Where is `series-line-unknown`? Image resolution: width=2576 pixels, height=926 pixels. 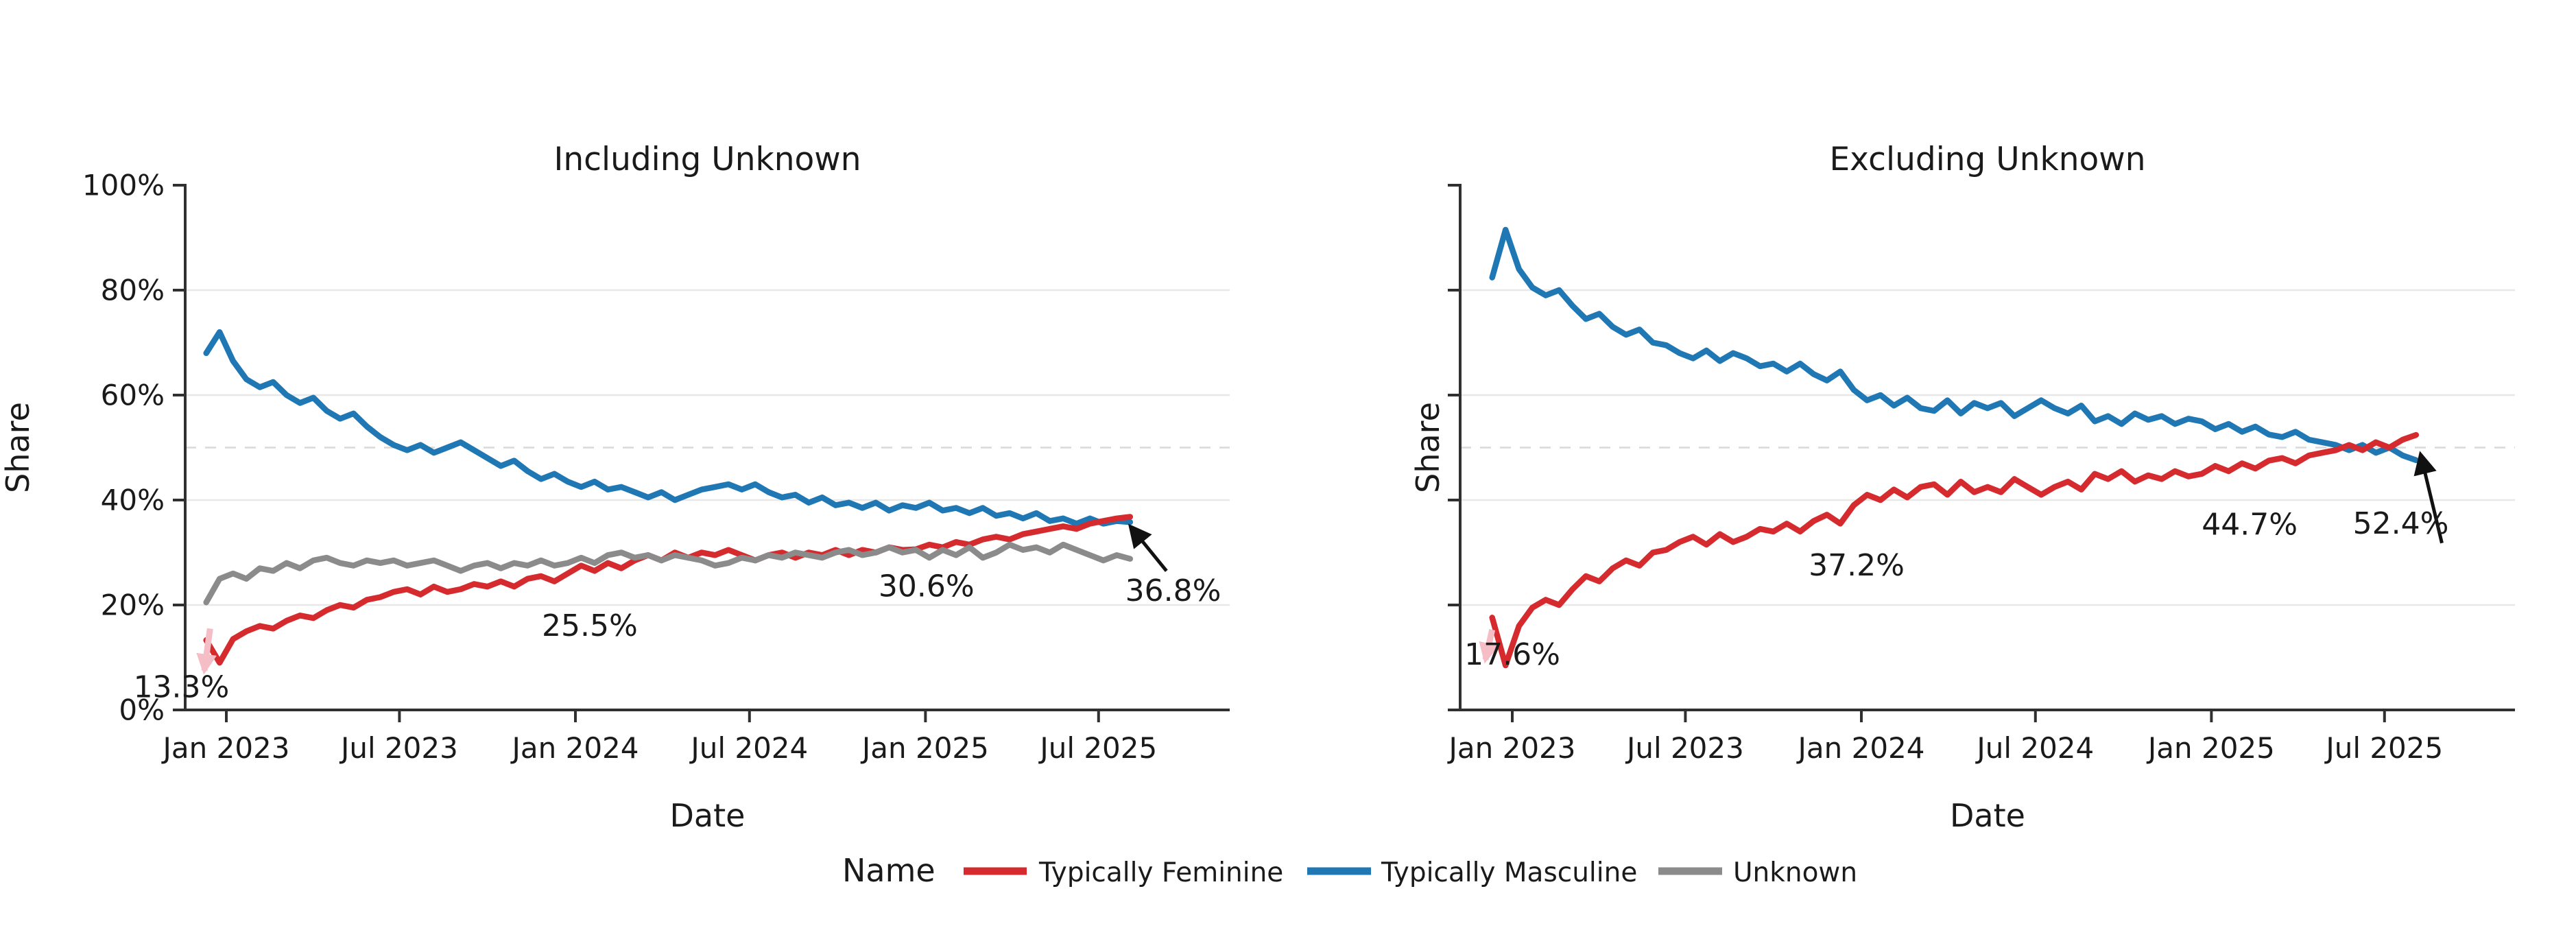
series-line-unknown is located at coordinates (668, 574).